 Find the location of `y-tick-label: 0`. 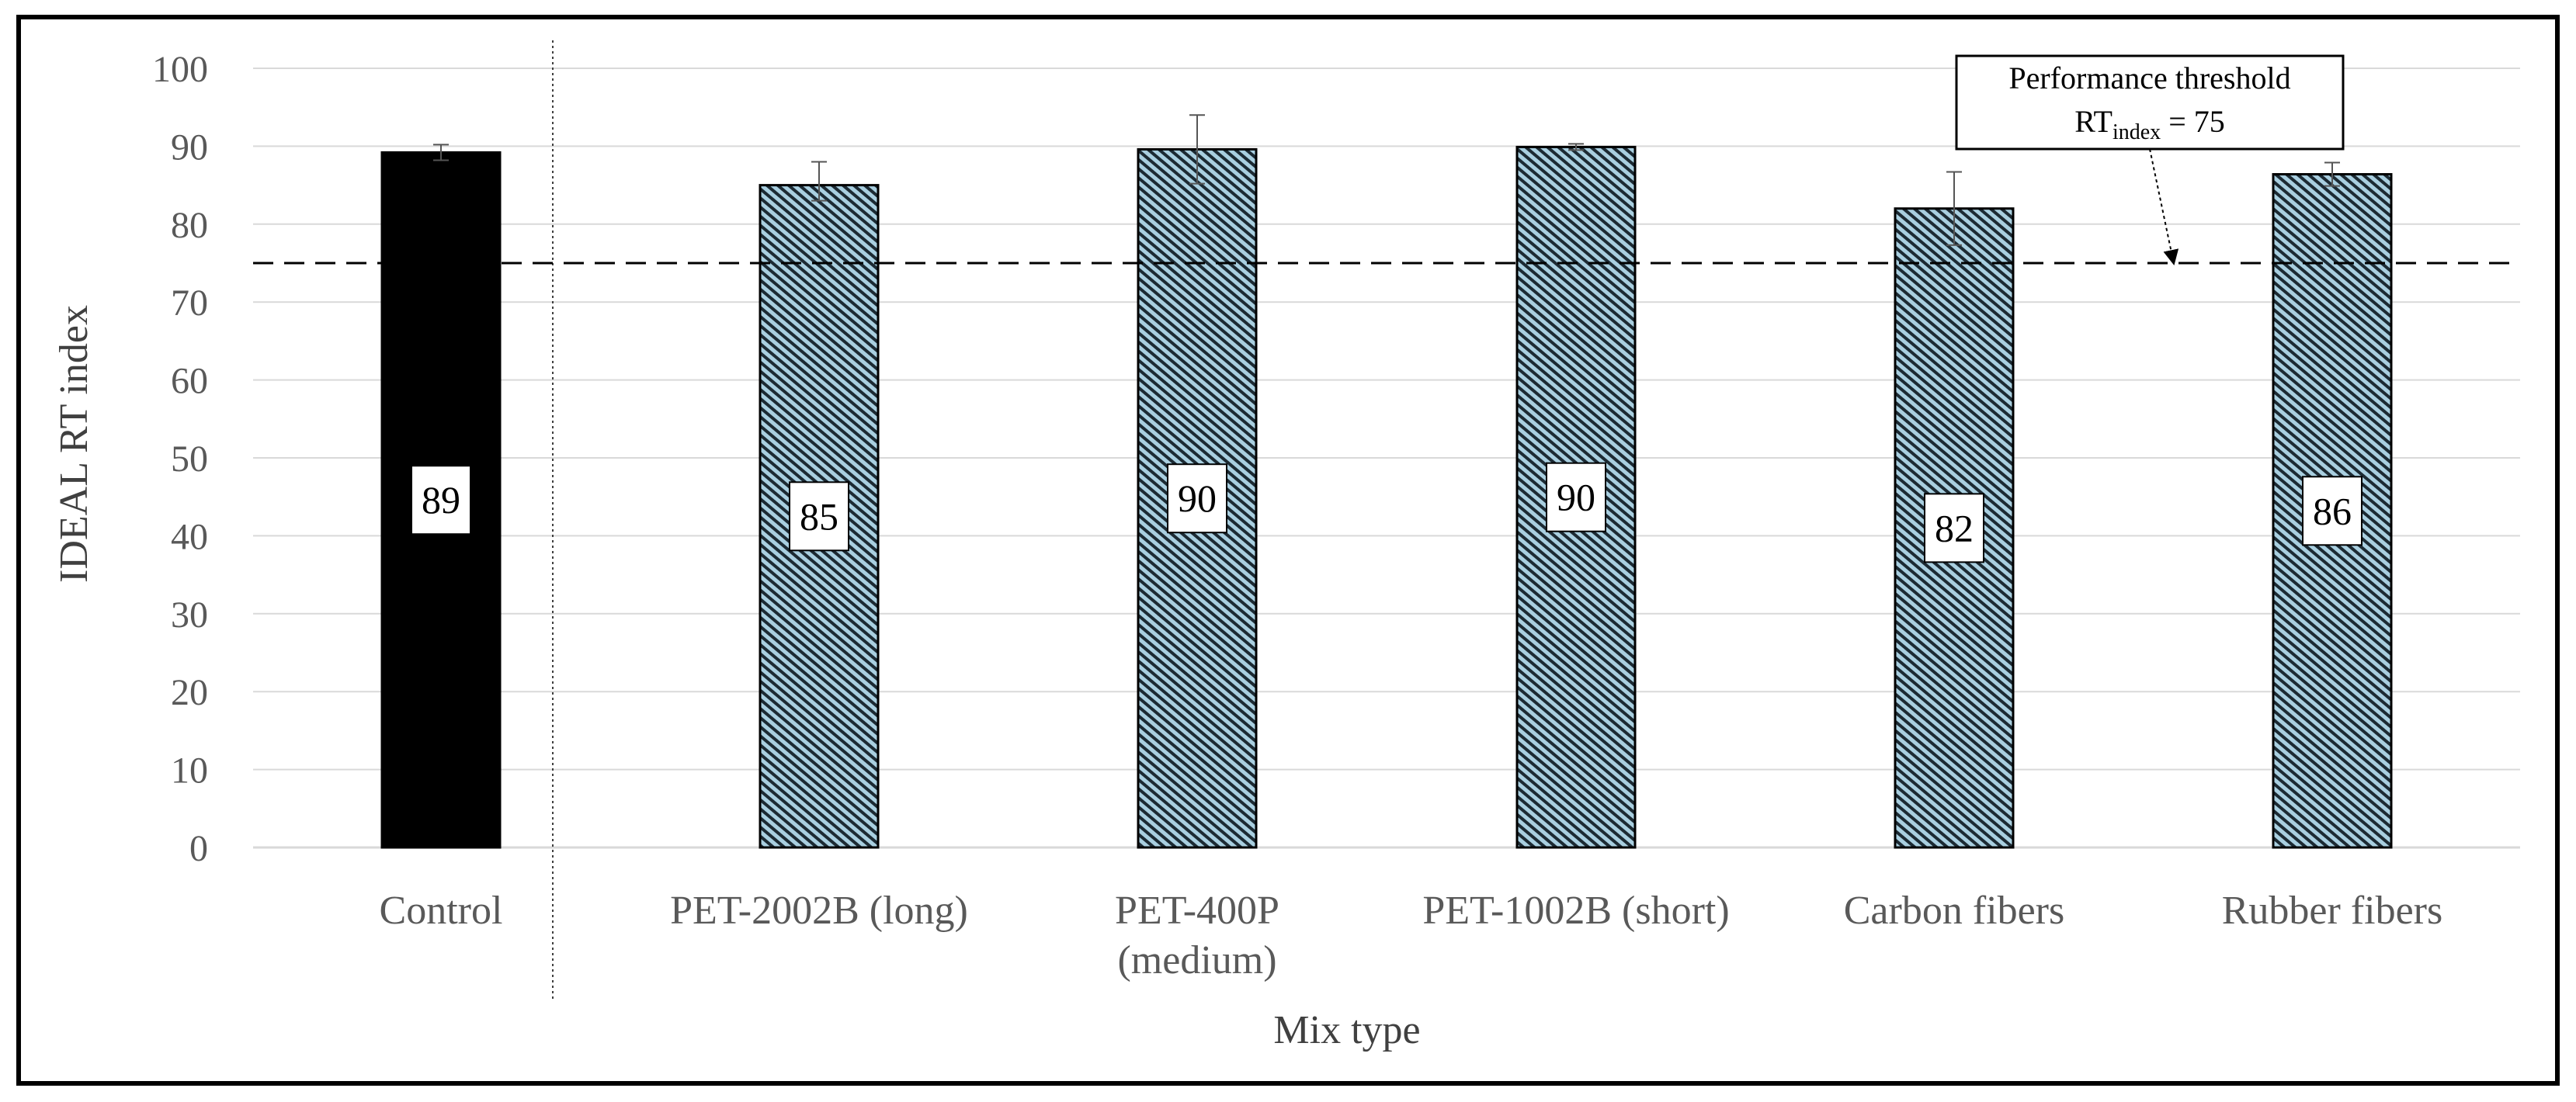

y-tick-label: 0 is located at coordinates (198, 849).